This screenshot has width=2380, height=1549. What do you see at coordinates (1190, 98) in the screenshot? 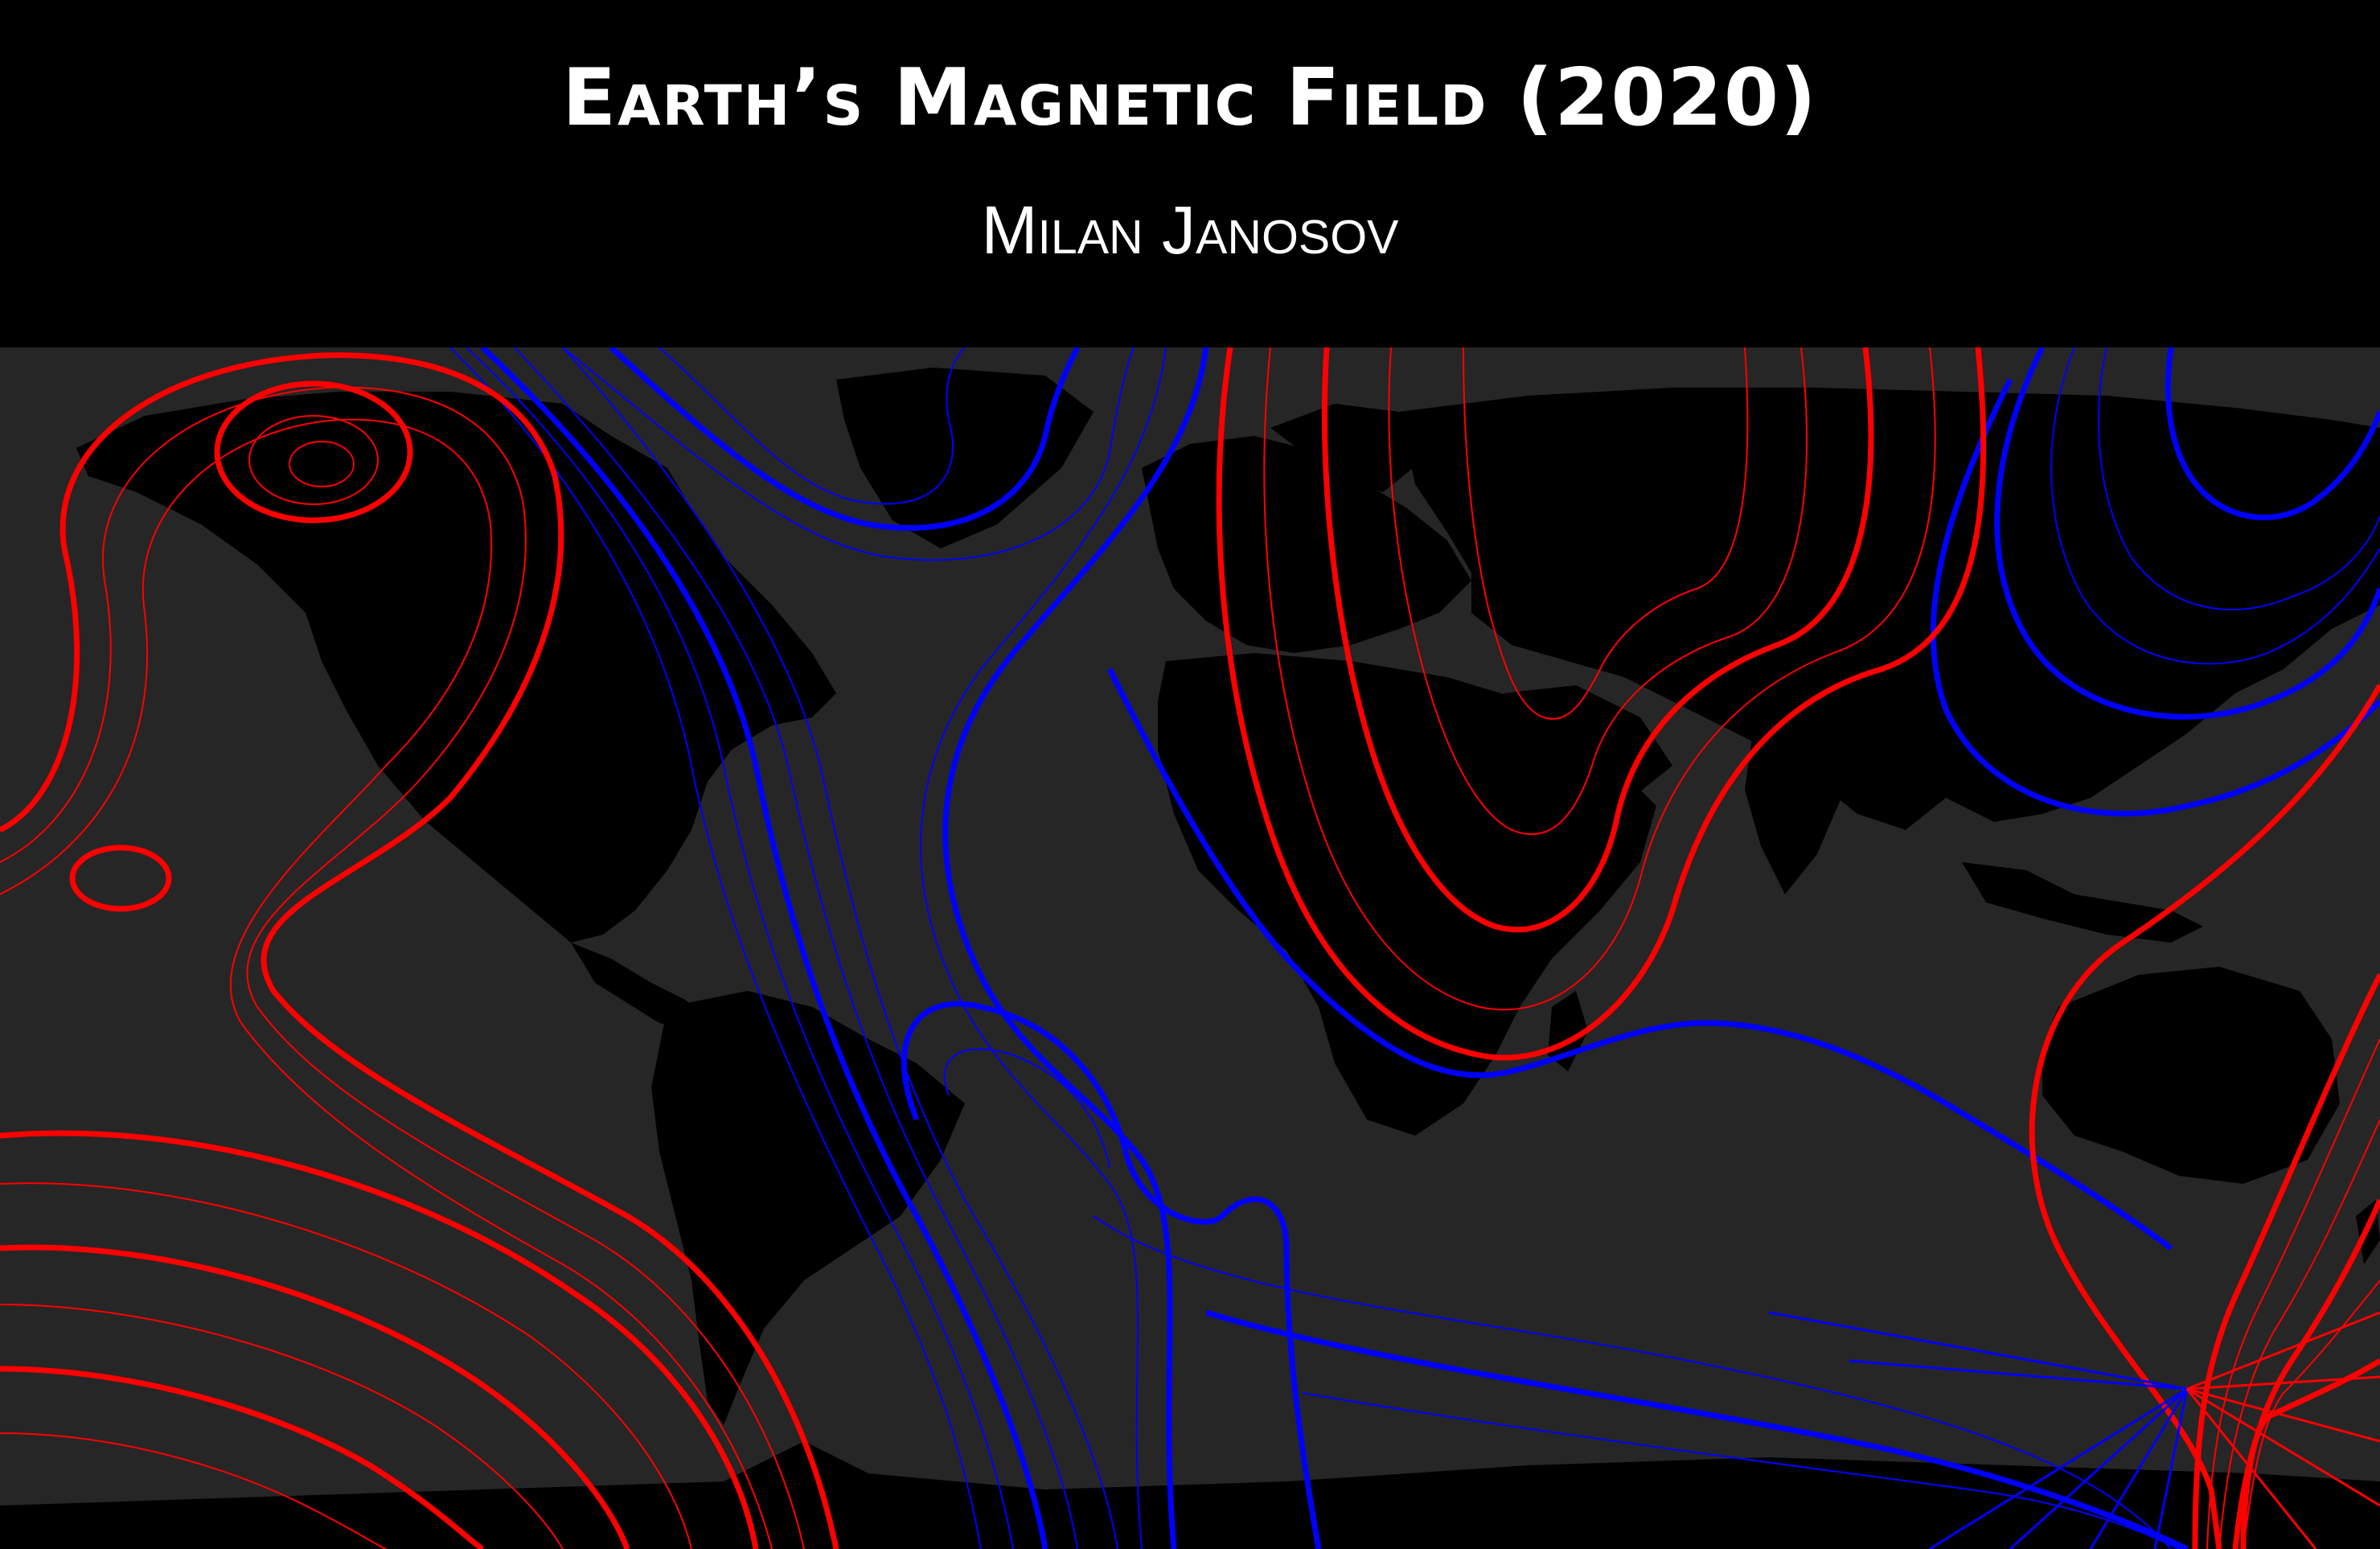
I see `map-title: Earth’s Magnetic Field (2020)` at bounding box center [1190, 98].